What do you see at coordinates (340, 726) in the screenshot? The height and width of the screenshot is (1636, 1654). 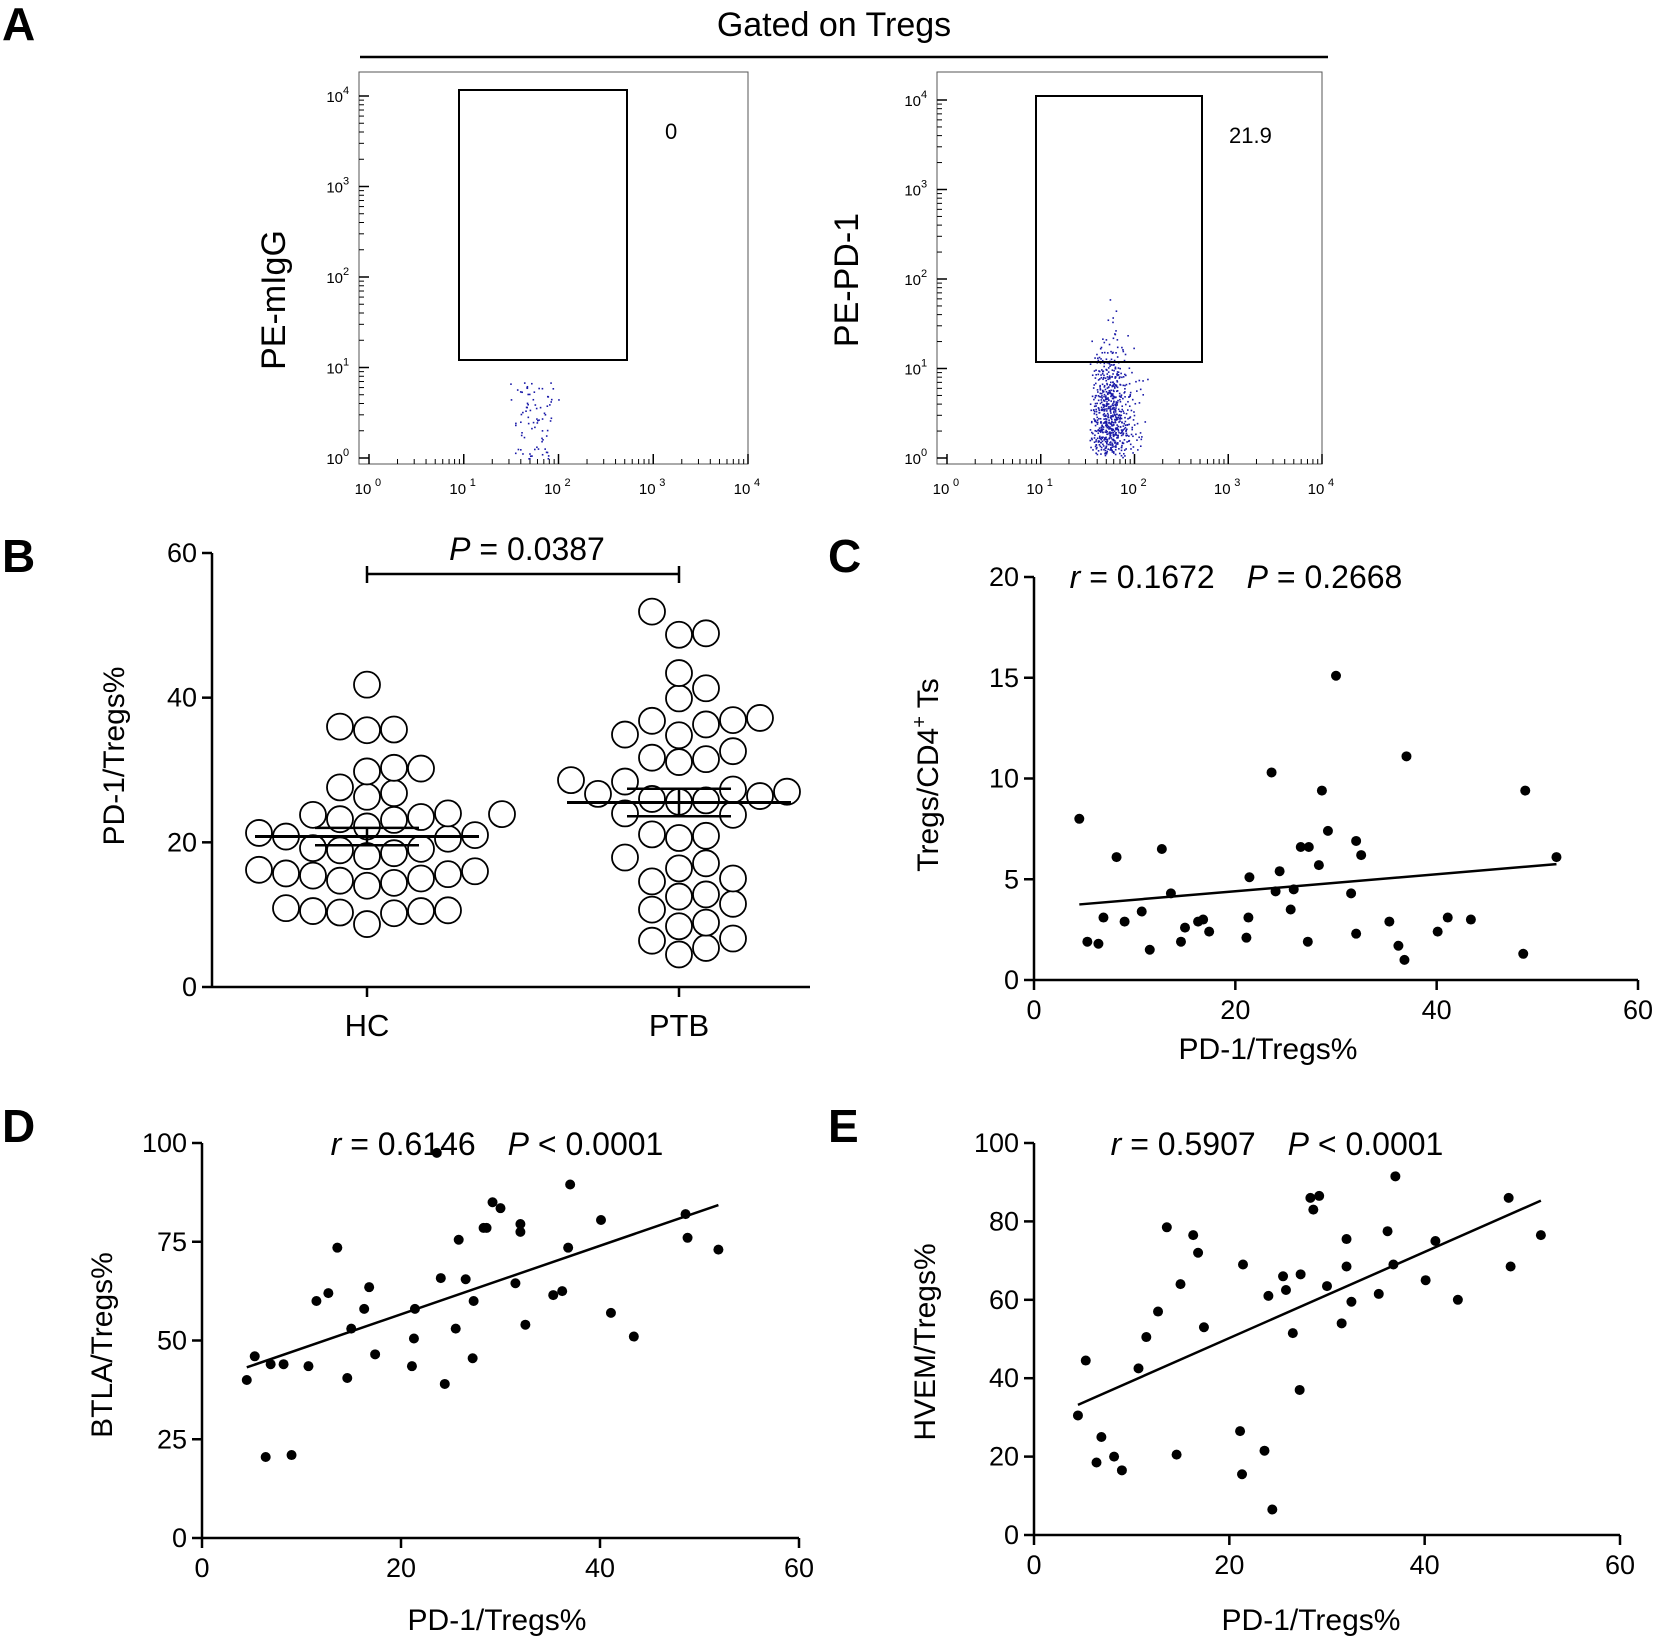 I see `data-point-hc` at bounding box center [340, 726].